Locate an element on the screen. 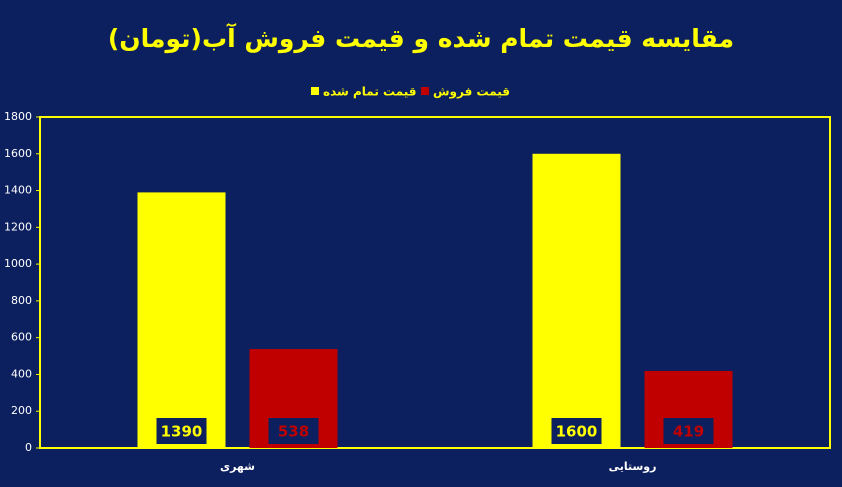 The height and width of the screenshot is (487, 842). value-label: 419 is located at coordinates (688, 432).